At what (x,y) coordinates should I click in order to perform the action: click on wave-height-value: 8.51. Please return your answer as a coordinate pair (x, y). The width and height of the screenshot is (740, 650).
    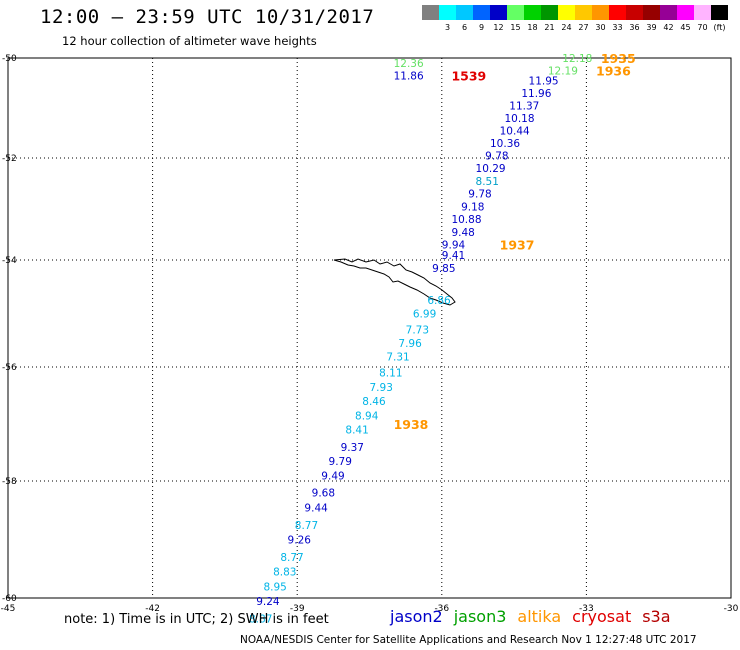
    Looking at the image, I should click on (487, 182).